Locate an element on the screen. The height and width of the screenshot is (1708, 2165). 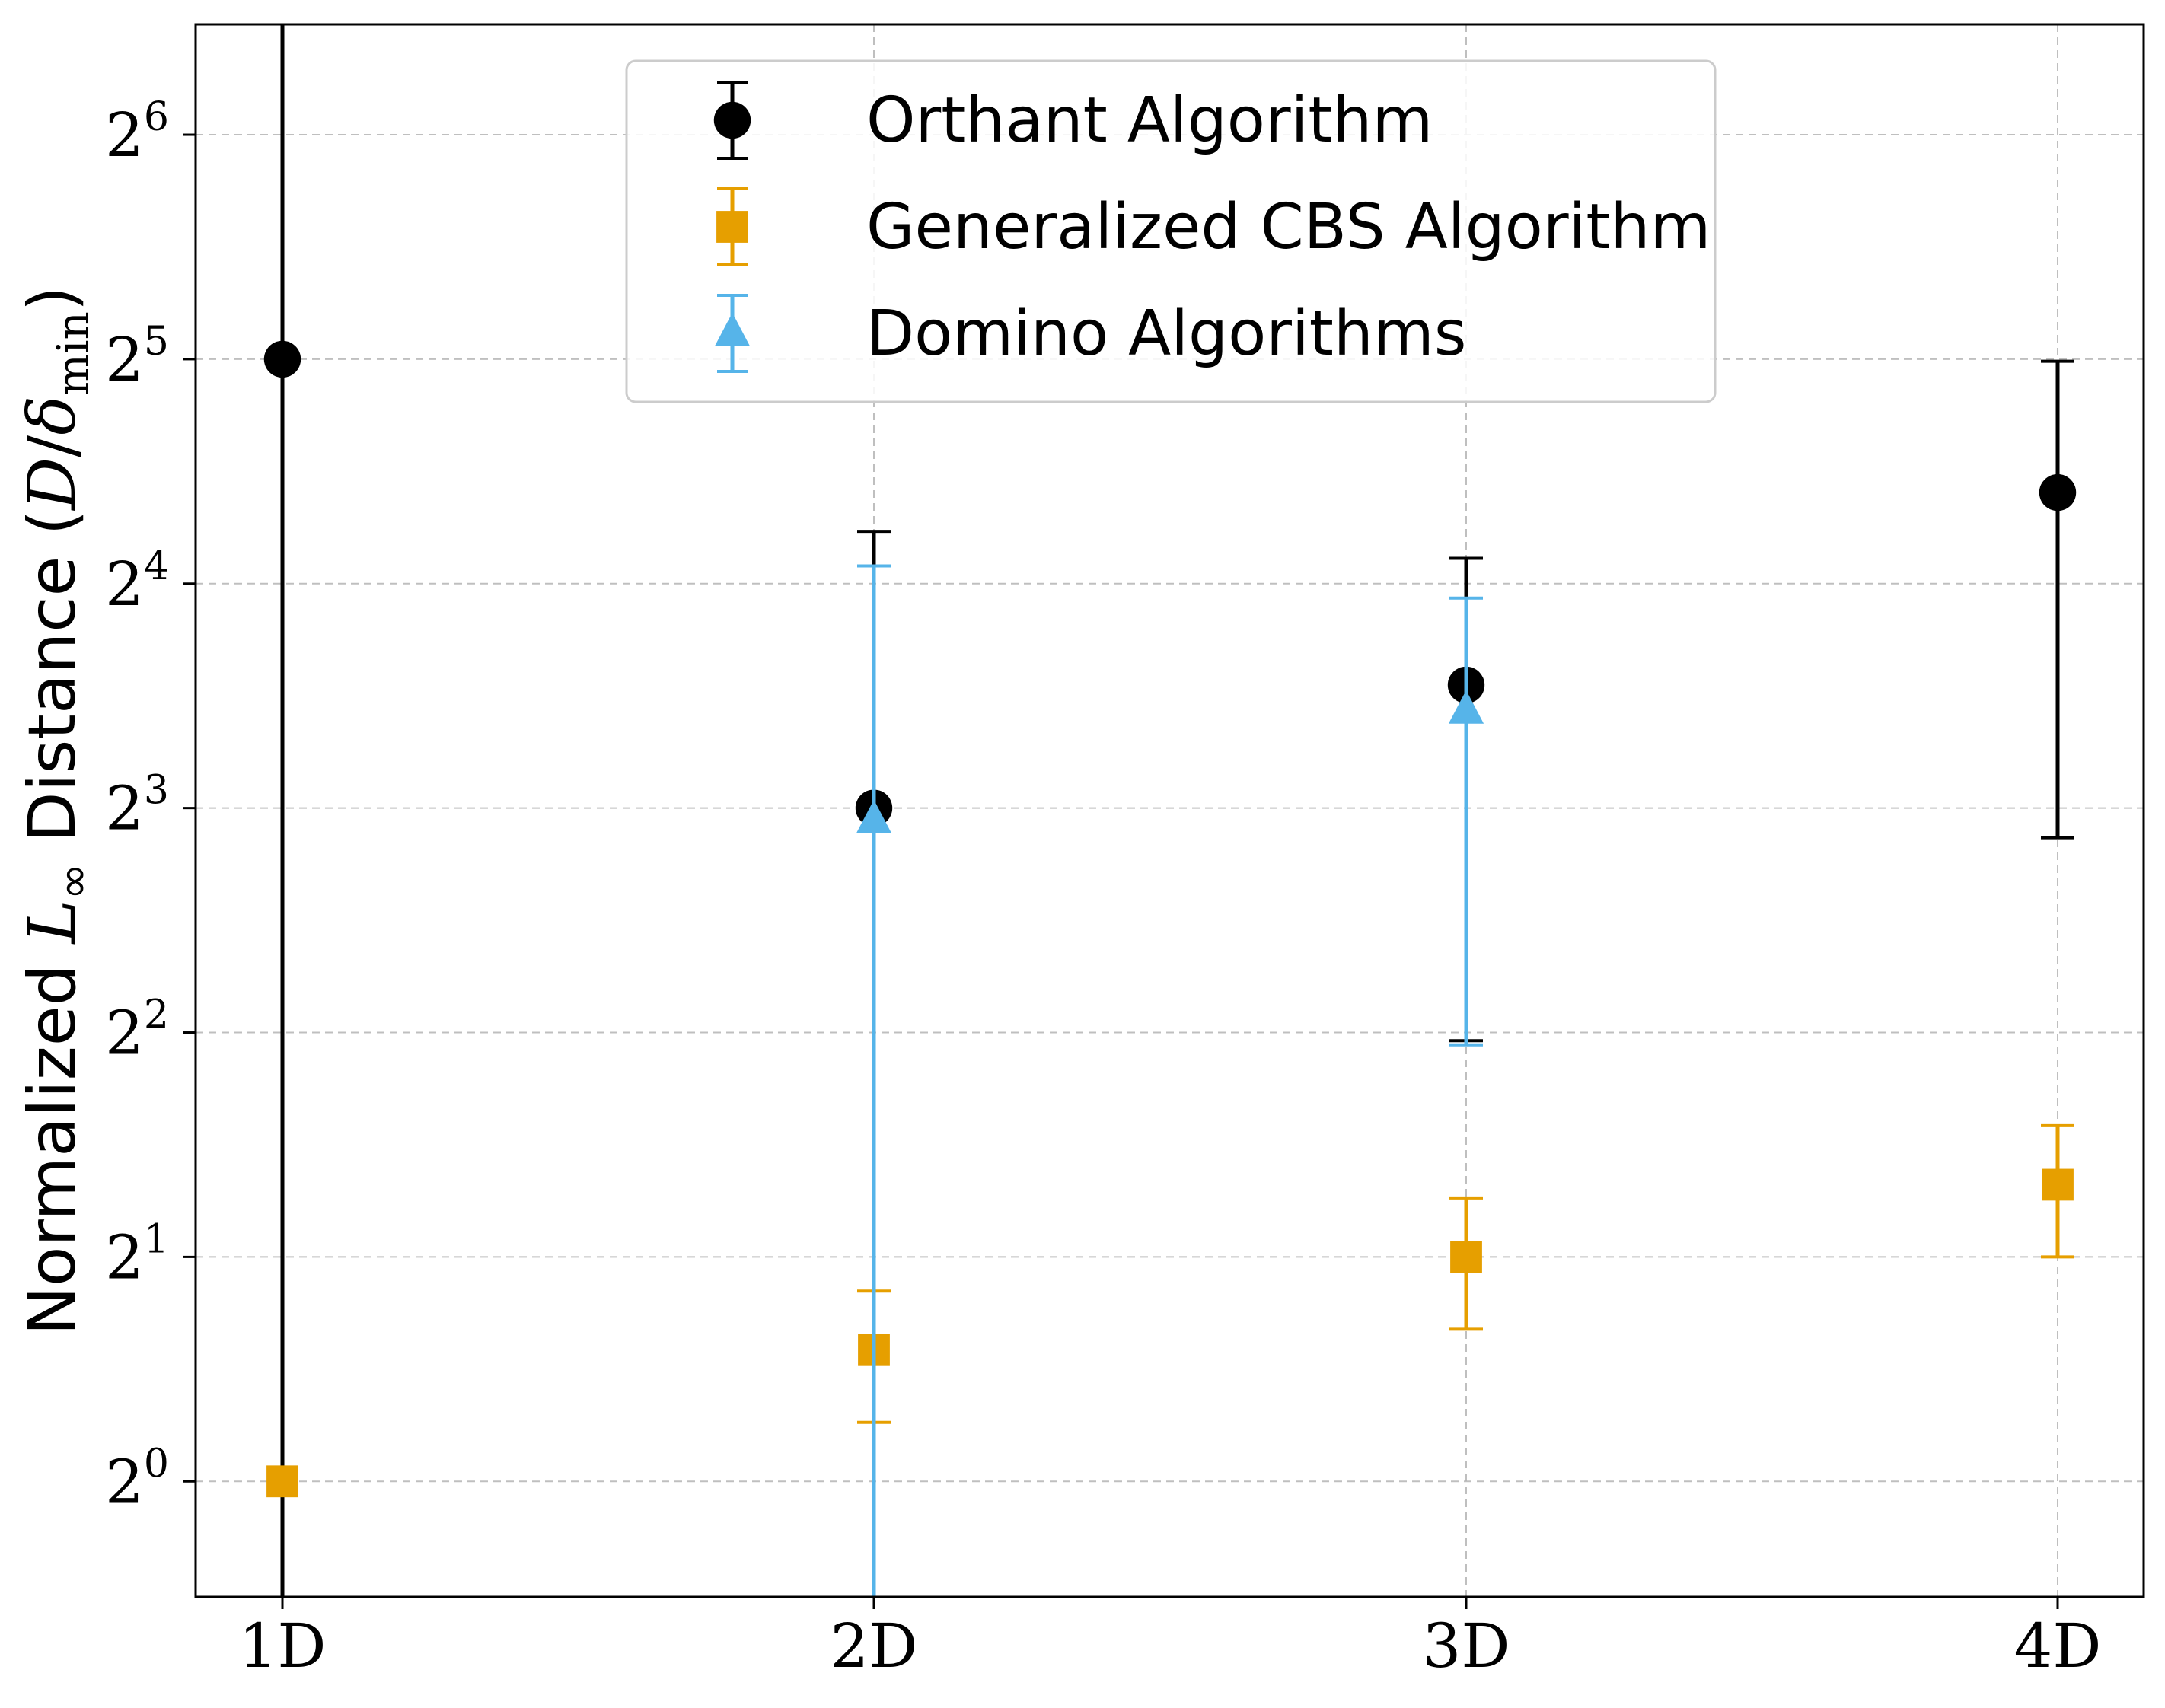
x-tick-label: 2D is located at coordinates (873, 1646).